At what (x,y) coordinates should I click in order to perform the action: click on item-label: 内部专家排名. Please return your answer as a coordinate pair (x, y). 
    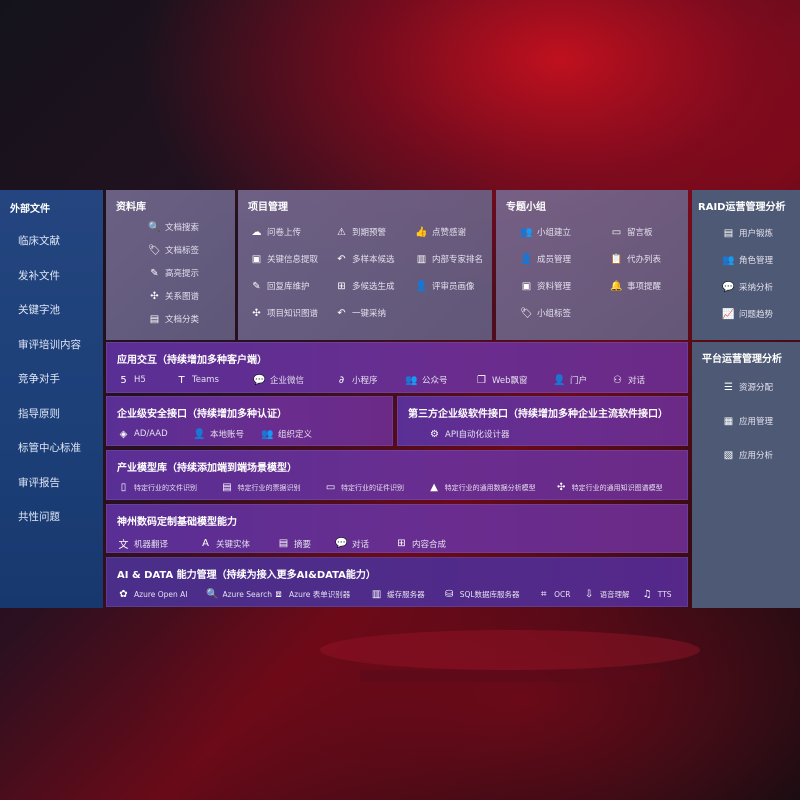
    Looking at the image, I should click on (458, 260).